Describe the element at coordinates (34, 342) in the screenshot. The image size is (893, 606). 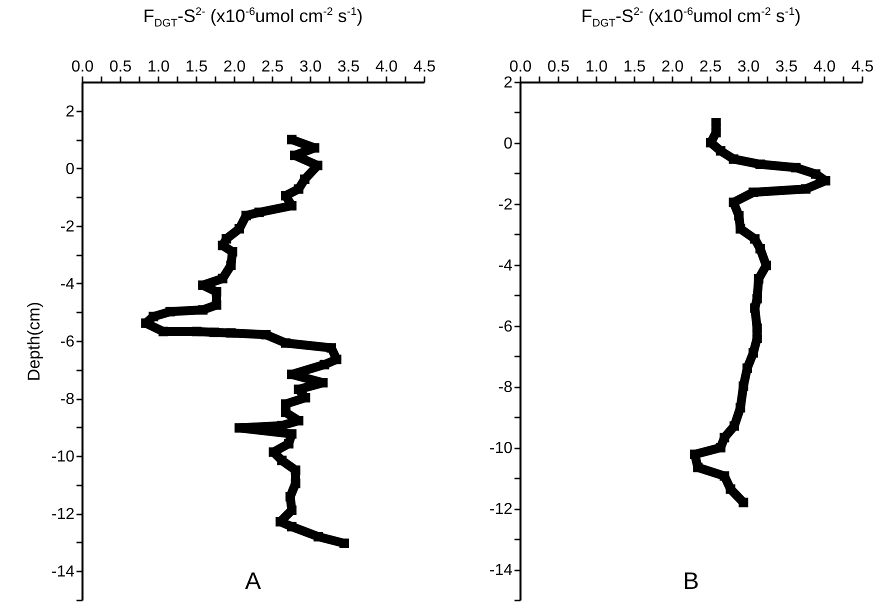
I see `y-axis-title: Depth(cm)` at that location.